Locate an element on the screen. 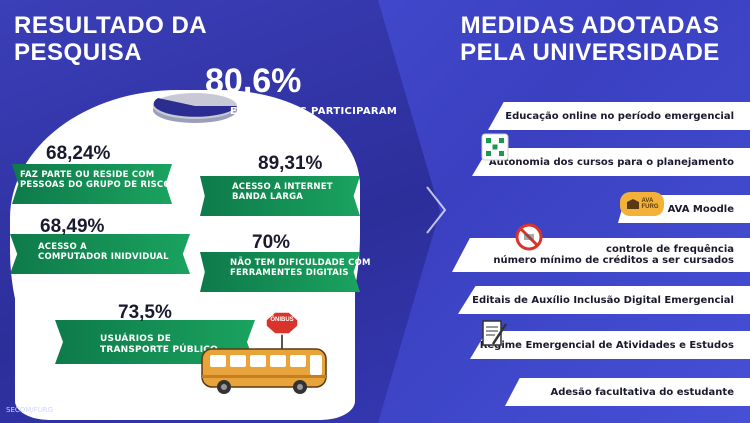 The width and height of the screenshot is (750, 423). measure-label: Adesão facultativa do estudante is located at coordinates (642, 392).